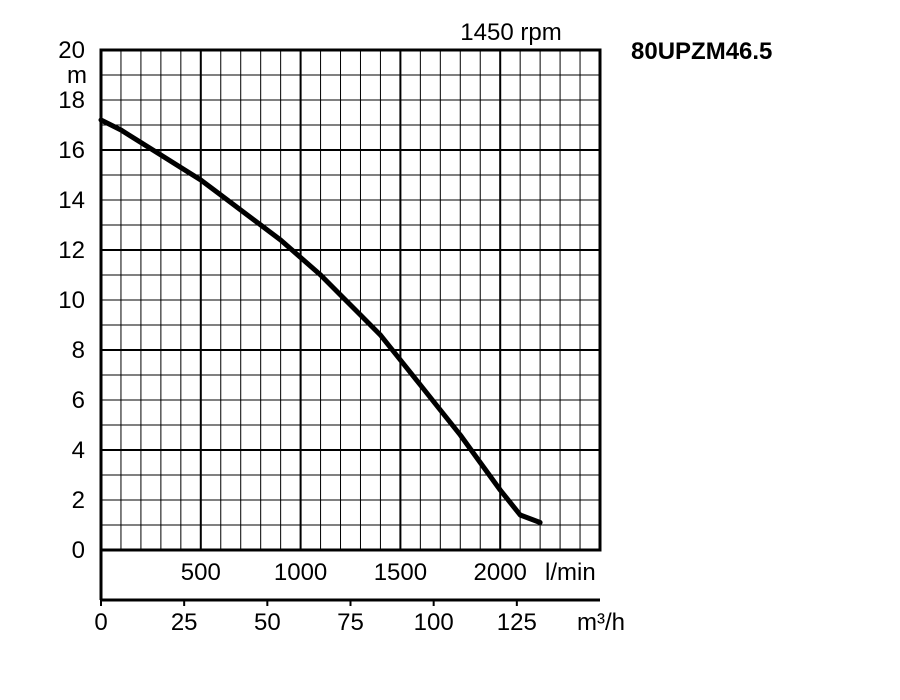  Describe the element at coordinates (267, 622) in the screenshot. I see `x-tick-label-m3h: 50` at that location.